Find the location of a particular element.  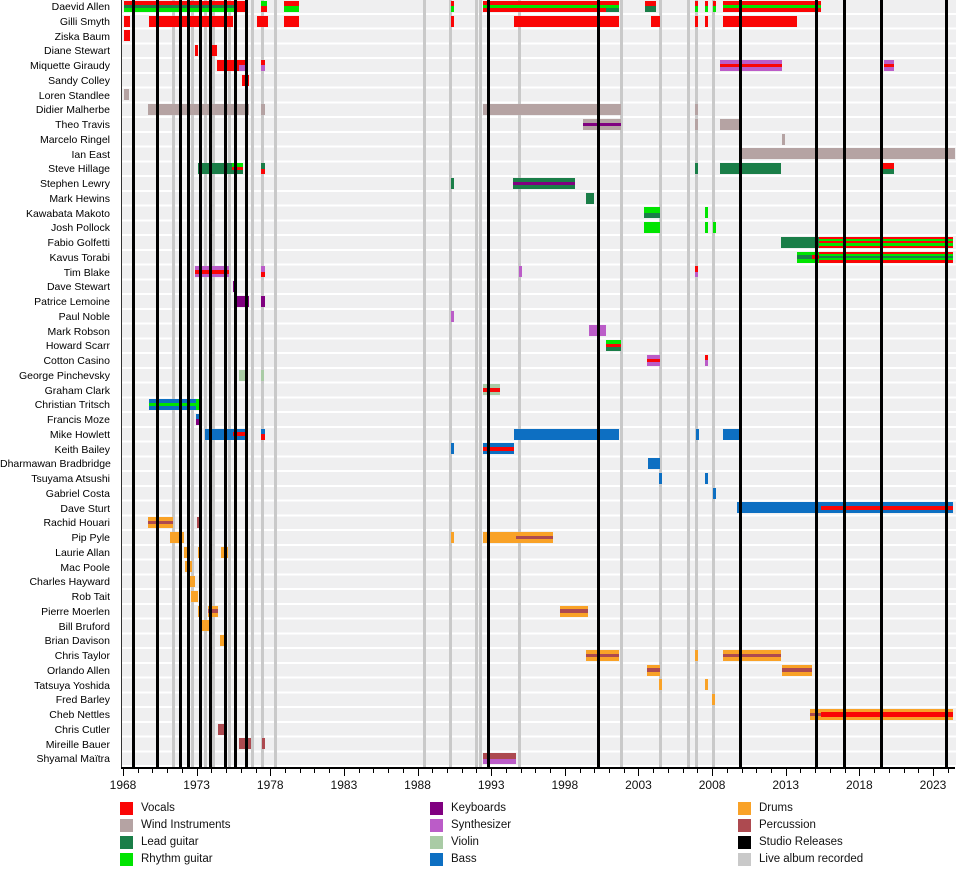

legend-label-rhythm_guitar: Rhythm guitar is located at coordinates (177, 859).